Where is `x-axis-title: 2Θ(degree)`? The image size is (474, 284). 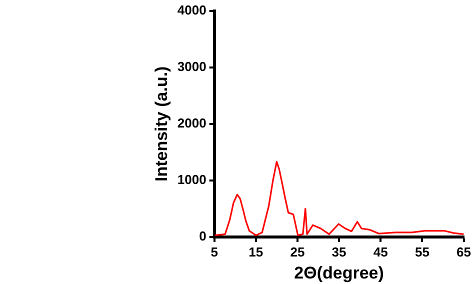
x-axis-title: 2Θ(degree) is located at coordinates (339, 272).